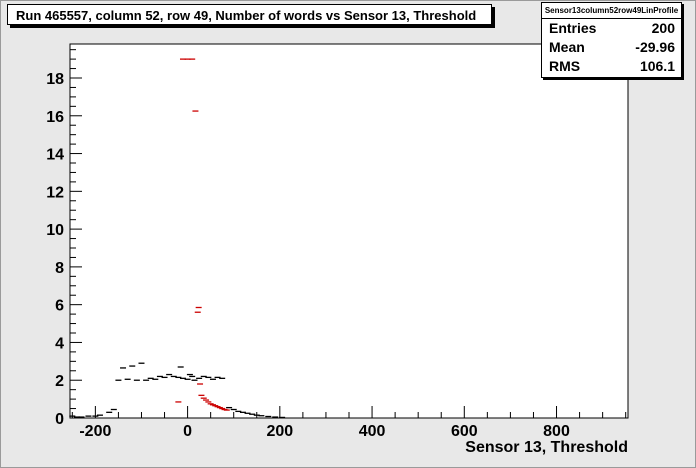  Describe the element at coordinates (663, 28) in the screenshot. I see `stats-entries-value: 200` at that location.